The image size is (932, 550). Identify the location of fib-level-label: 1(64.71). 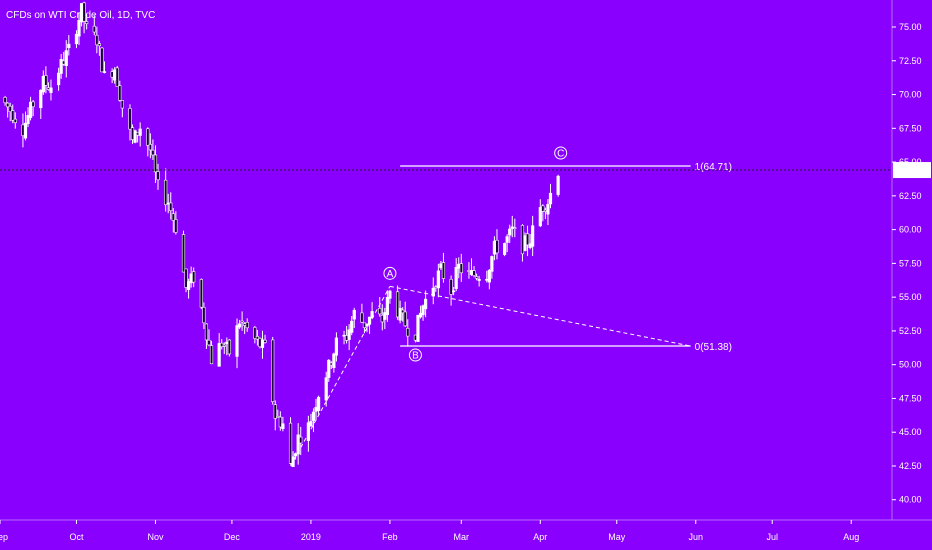
(713, 167).